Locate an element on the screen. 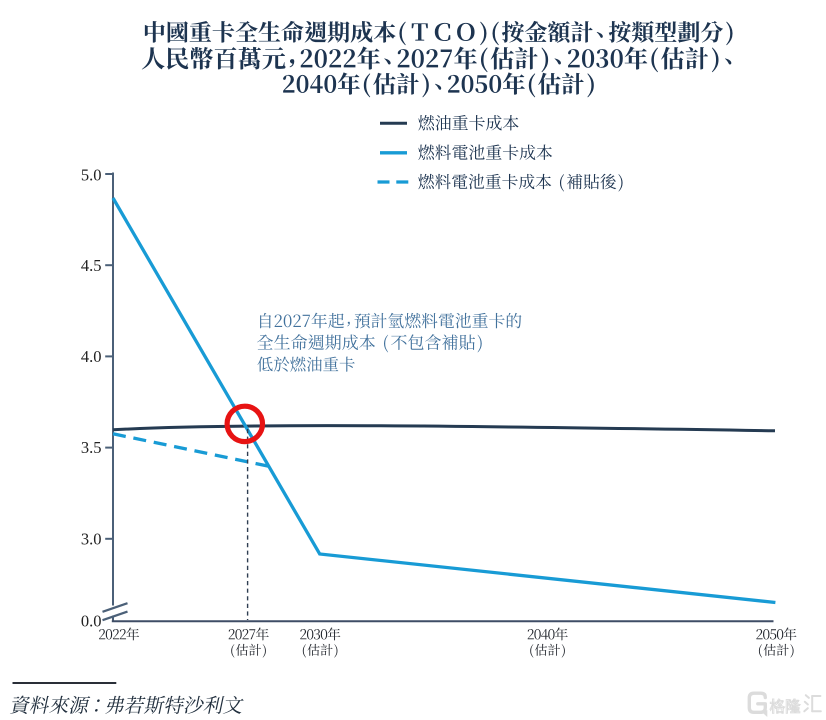 Image resolution: width=826 pixels, height=720 pixels. svg-text: 4.0 is located at coordinates (91, 356).